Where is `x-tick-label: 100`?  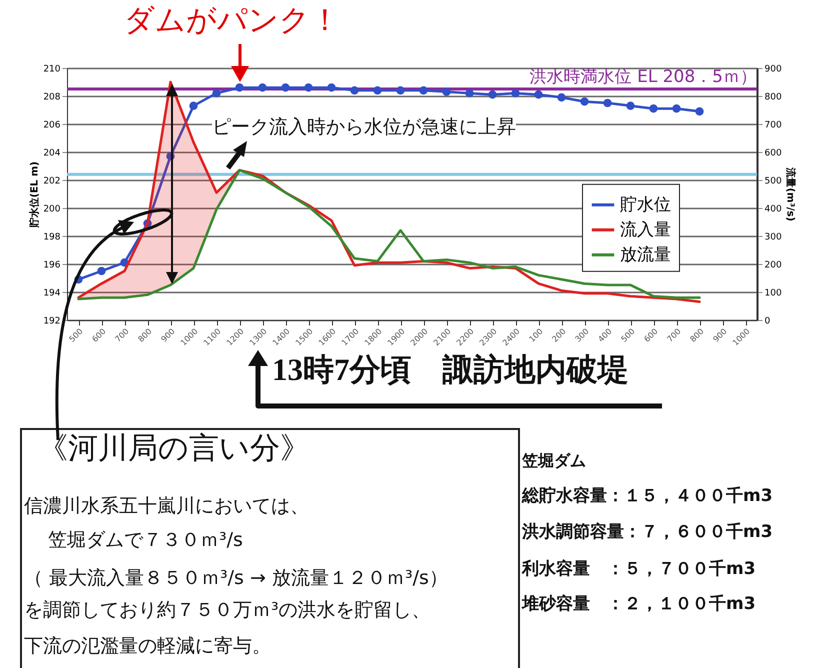 x-tick-label: 100 is located at coordinates (536, 335).